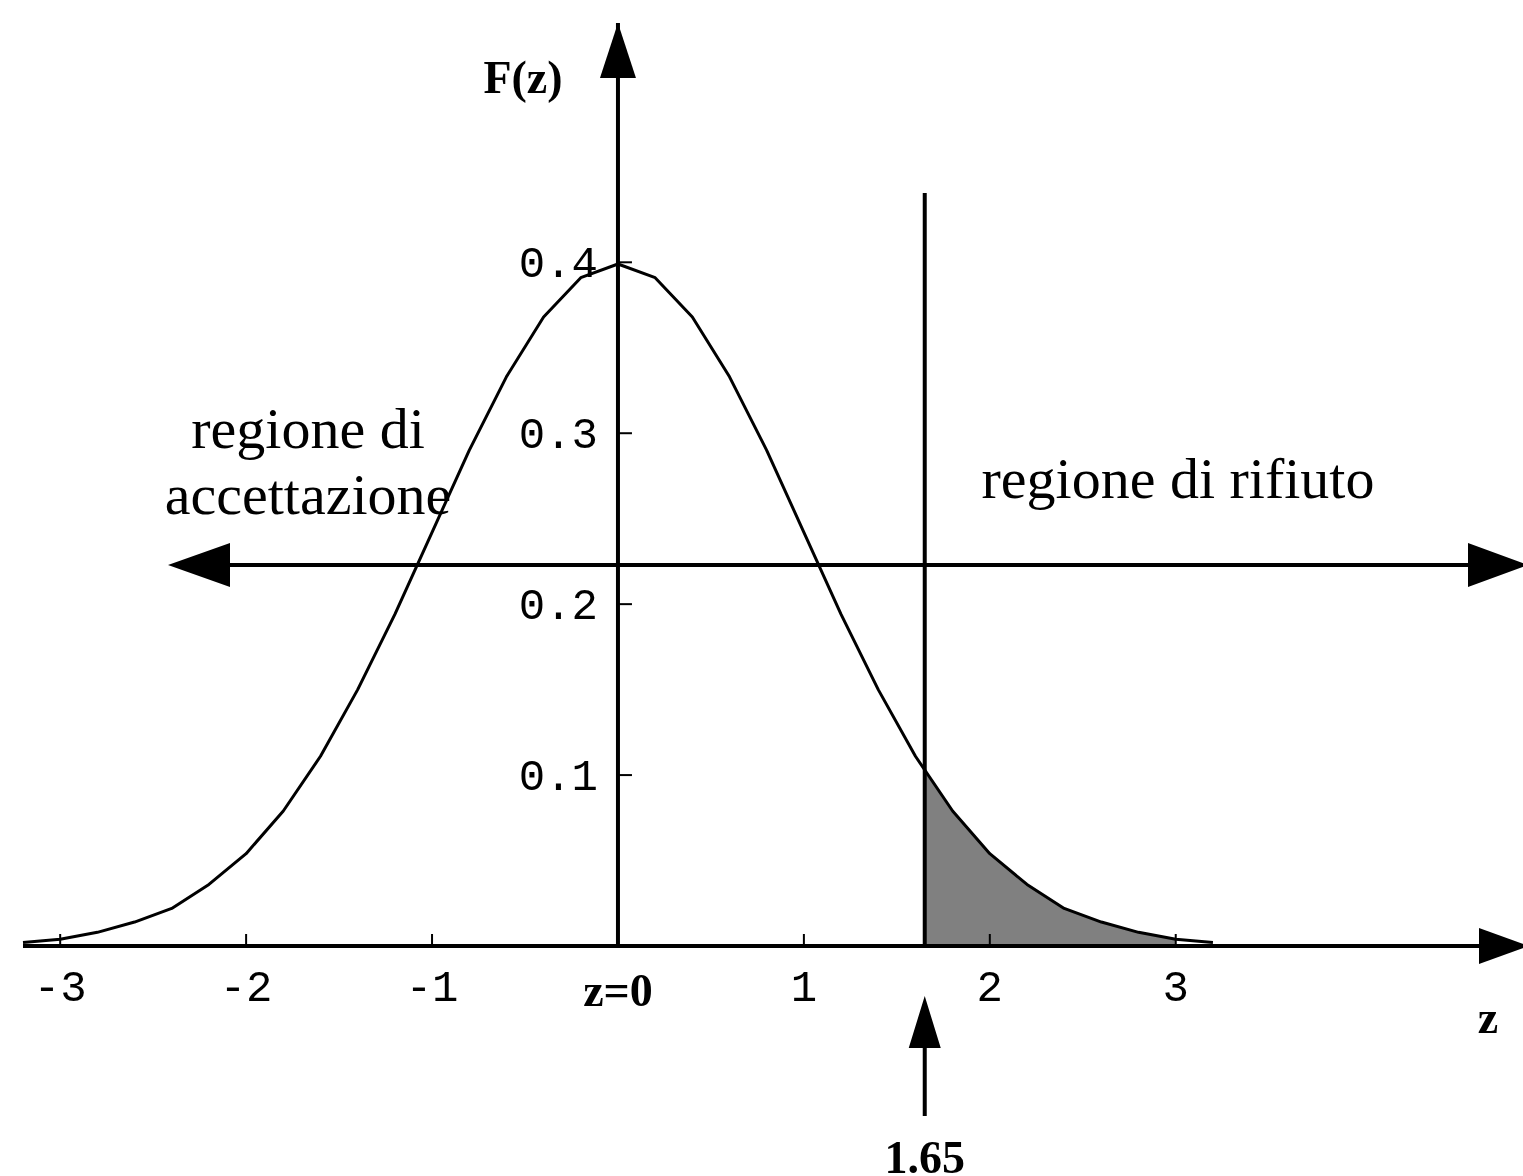 Image resolution: width=1523 pixels, height=1176 pixels. I want to click on y-tick-label: 0.1, so click(558, 778).